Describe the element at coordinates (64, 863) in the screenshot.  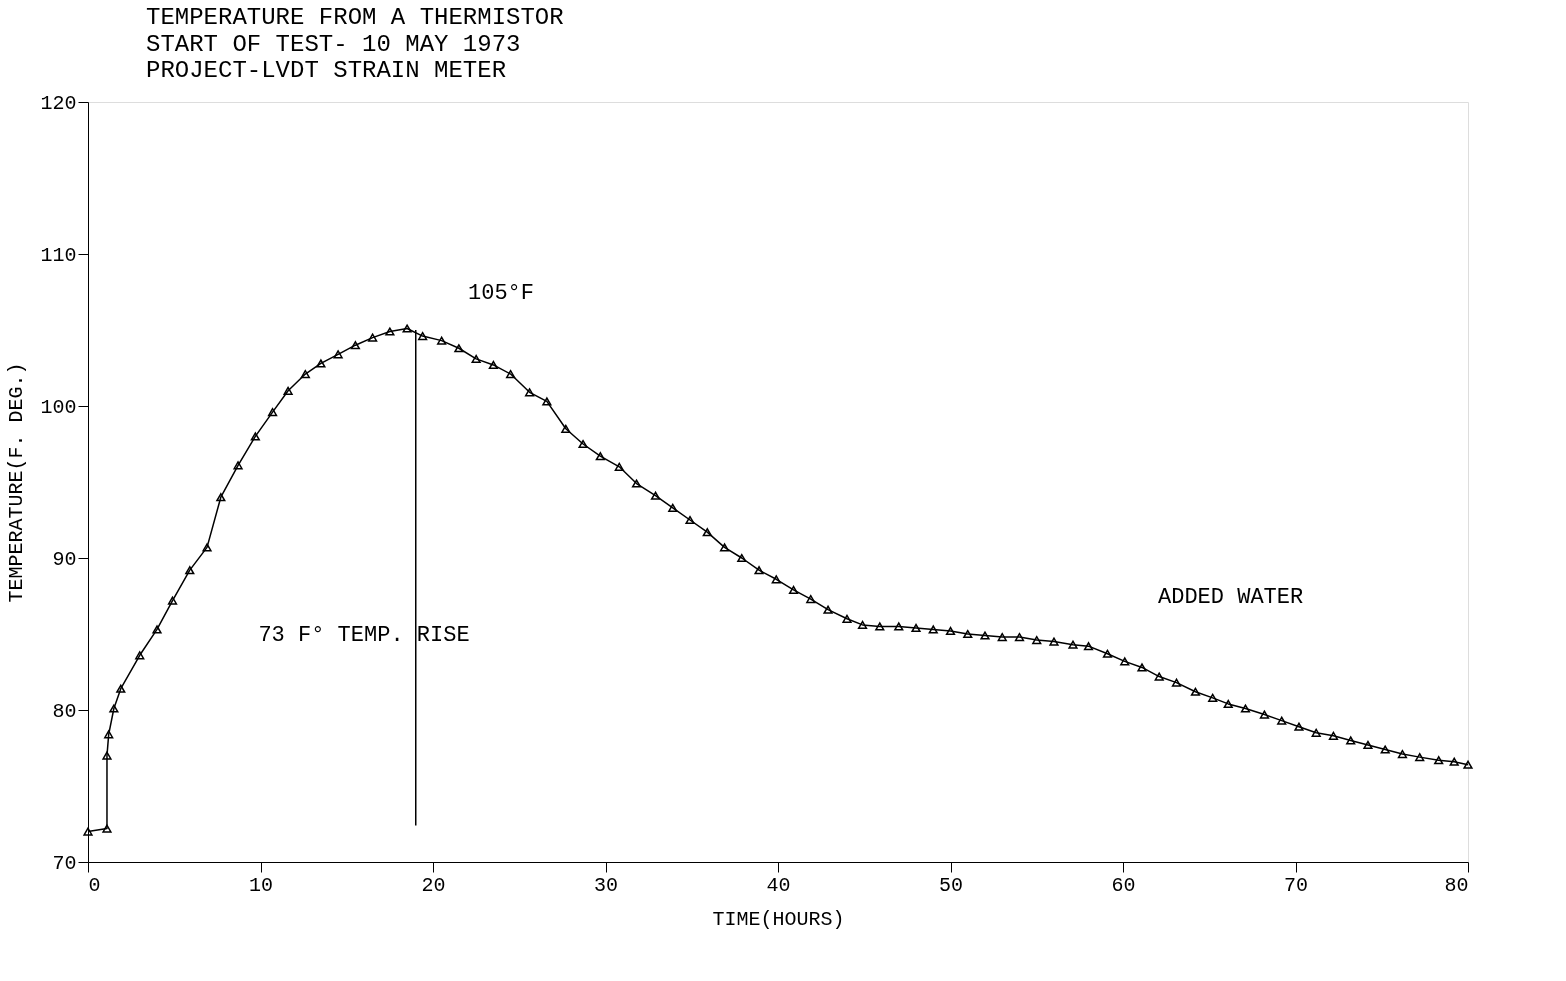
I see `y-tick-label: 70` at that location.